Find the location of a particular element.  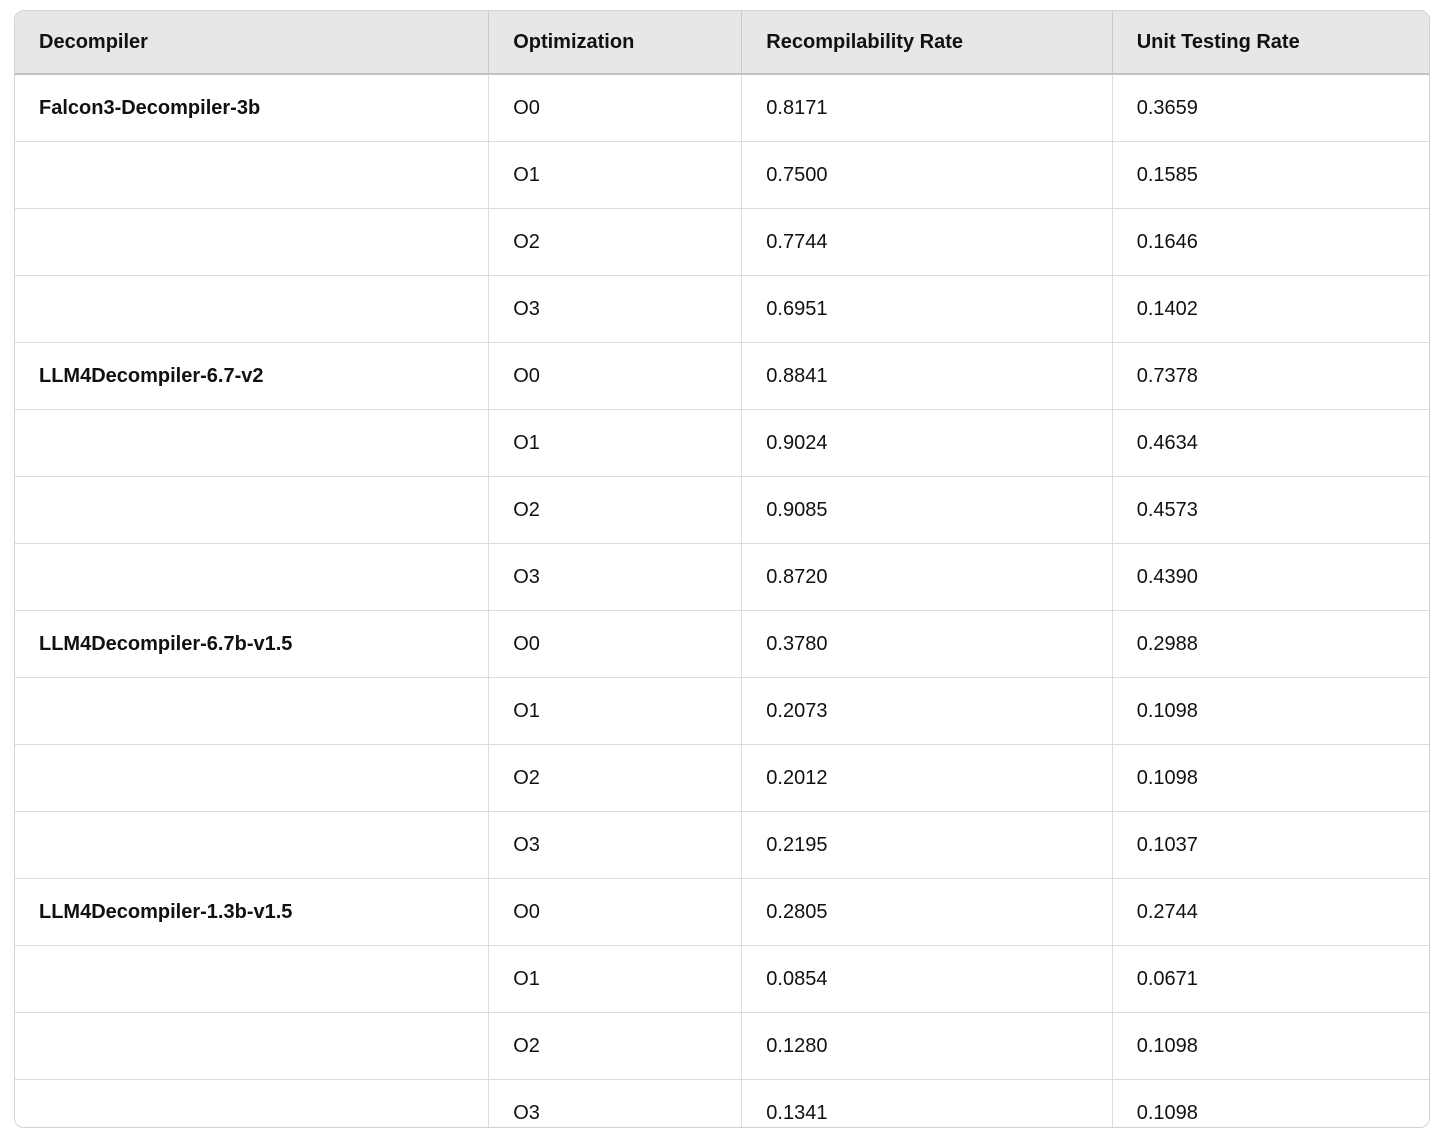

cell-recompilability-rate: 0.6951 is located at coordinates (927, 309).